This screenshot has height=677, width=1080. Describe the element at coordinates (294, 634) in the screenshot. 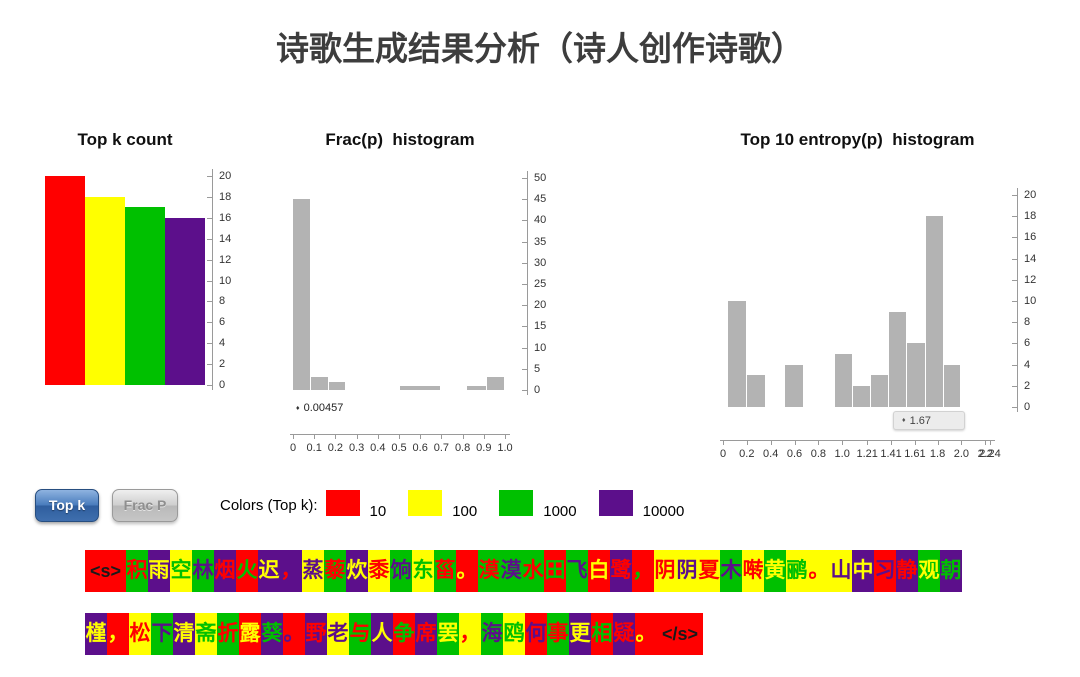

I see `poem-char: 。` at that location.